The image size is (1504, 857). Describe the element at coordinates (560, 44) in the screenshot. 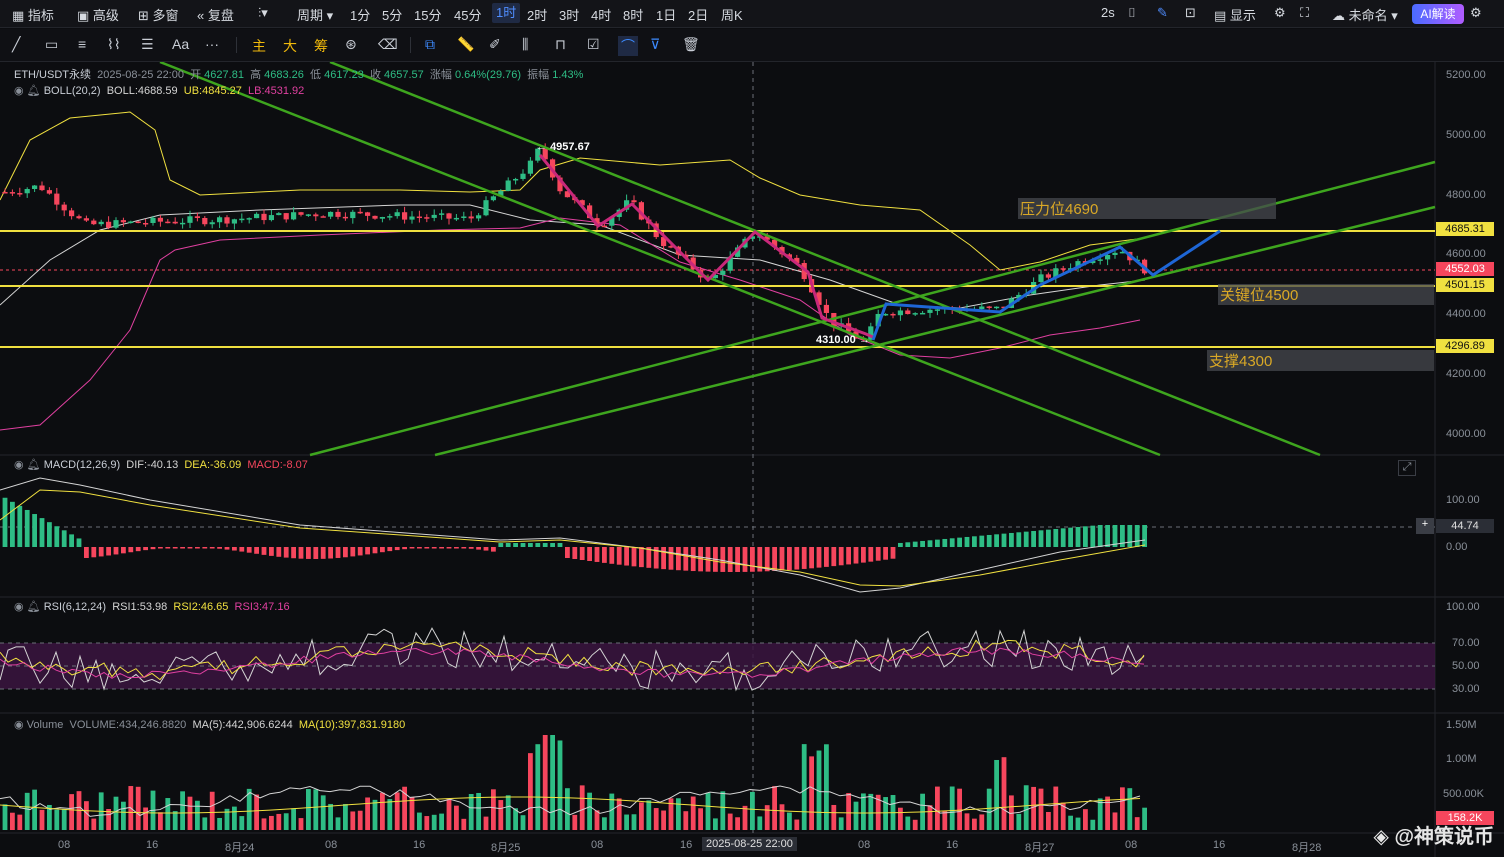

I see `lock-icon: ⊓` at that location.